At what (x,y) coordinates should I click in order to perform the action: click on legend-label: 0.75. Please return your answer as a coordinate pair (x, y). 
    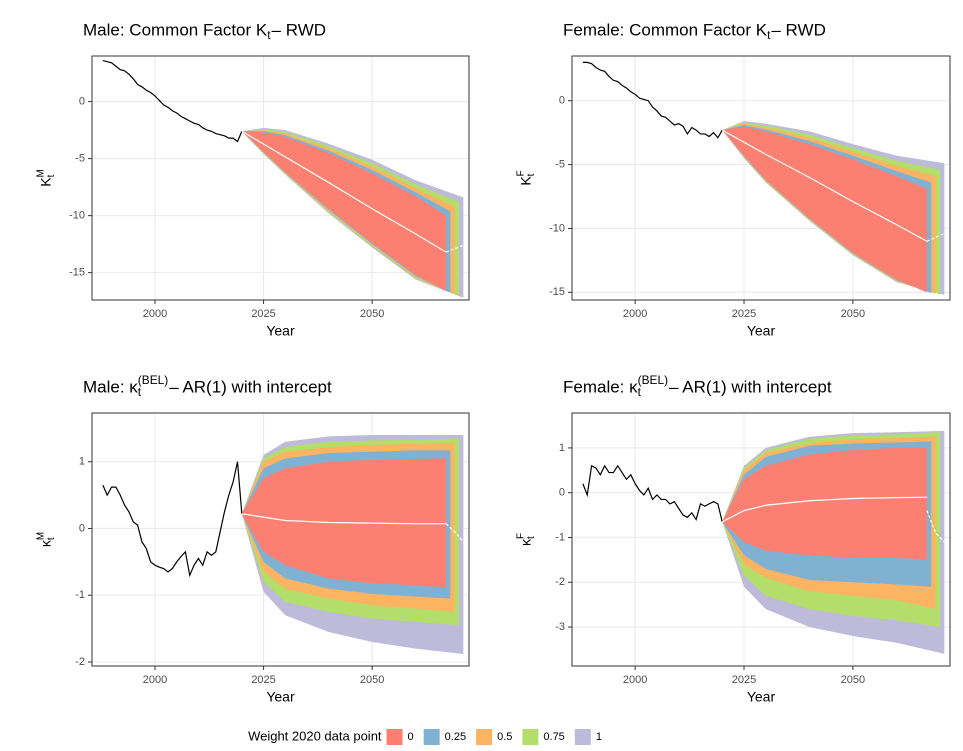
    Looking at the image, I should click on (553, 737).